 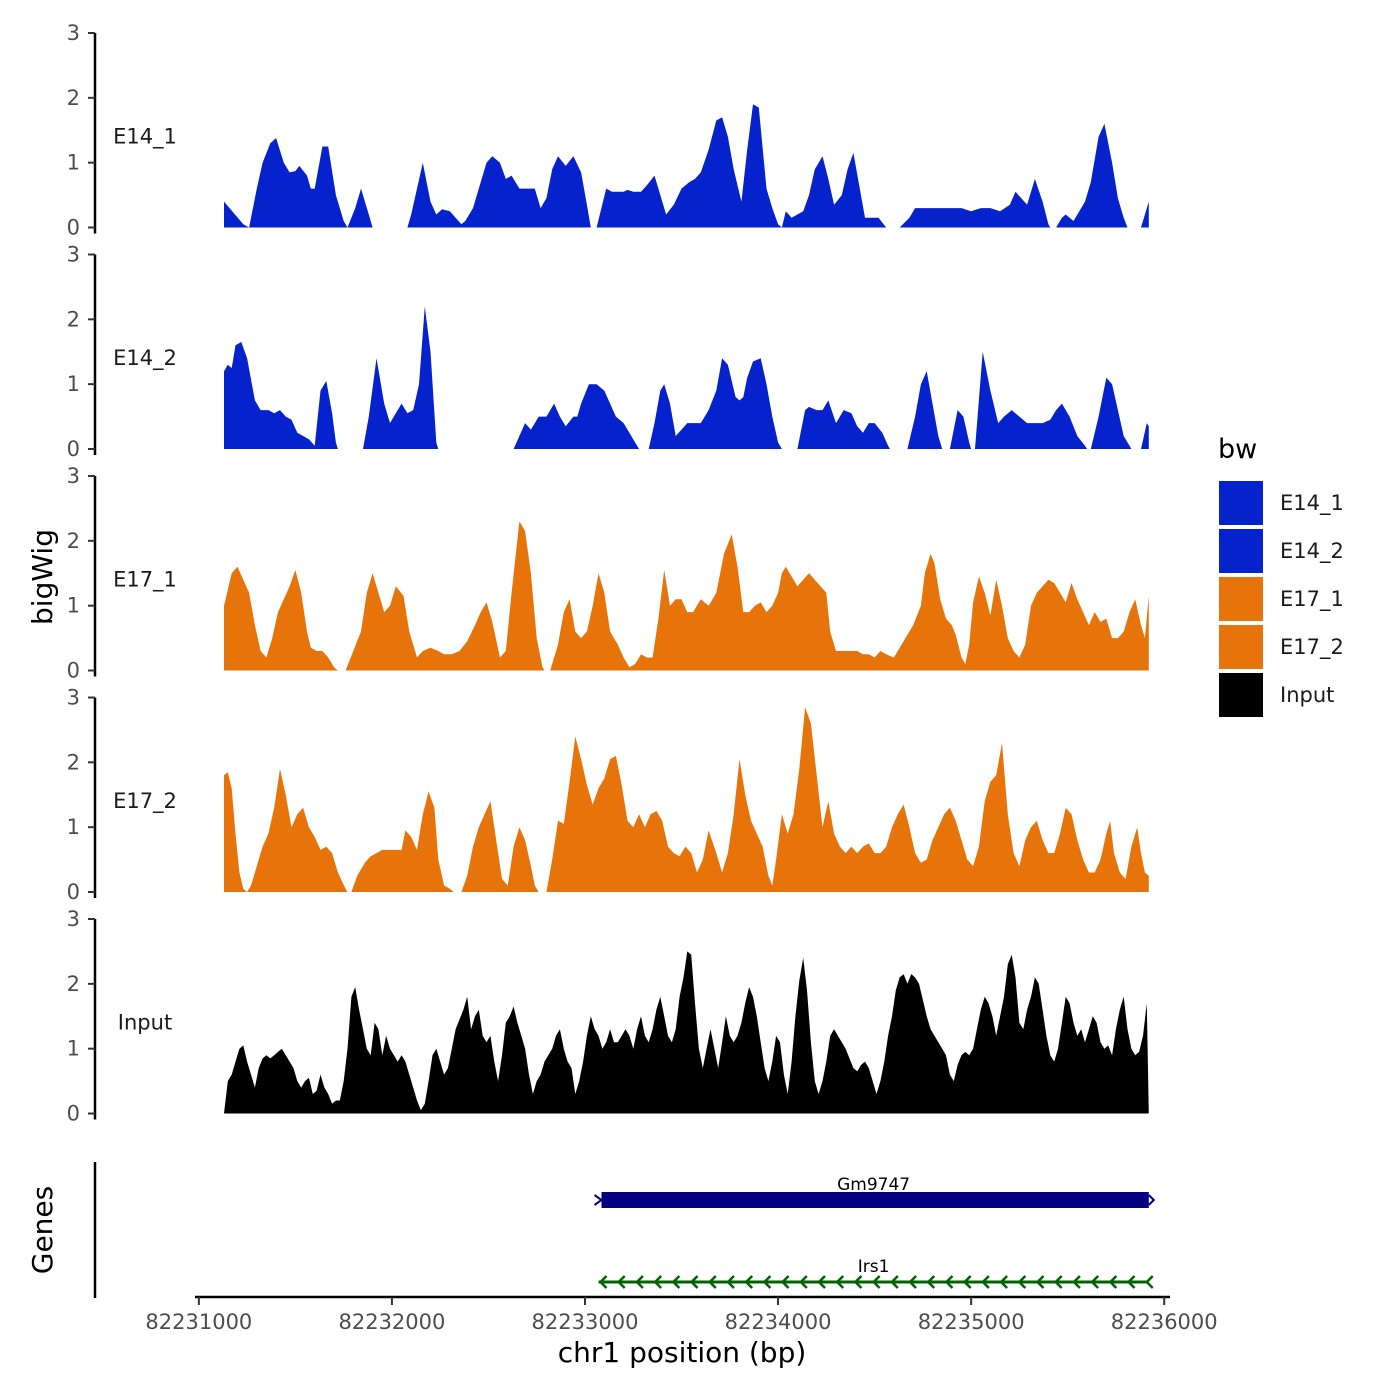 What do you see at coordinates (873, 1185) in the screenshot?
I see `gene-label: Gm9747` at bounding box center [873, 1185].